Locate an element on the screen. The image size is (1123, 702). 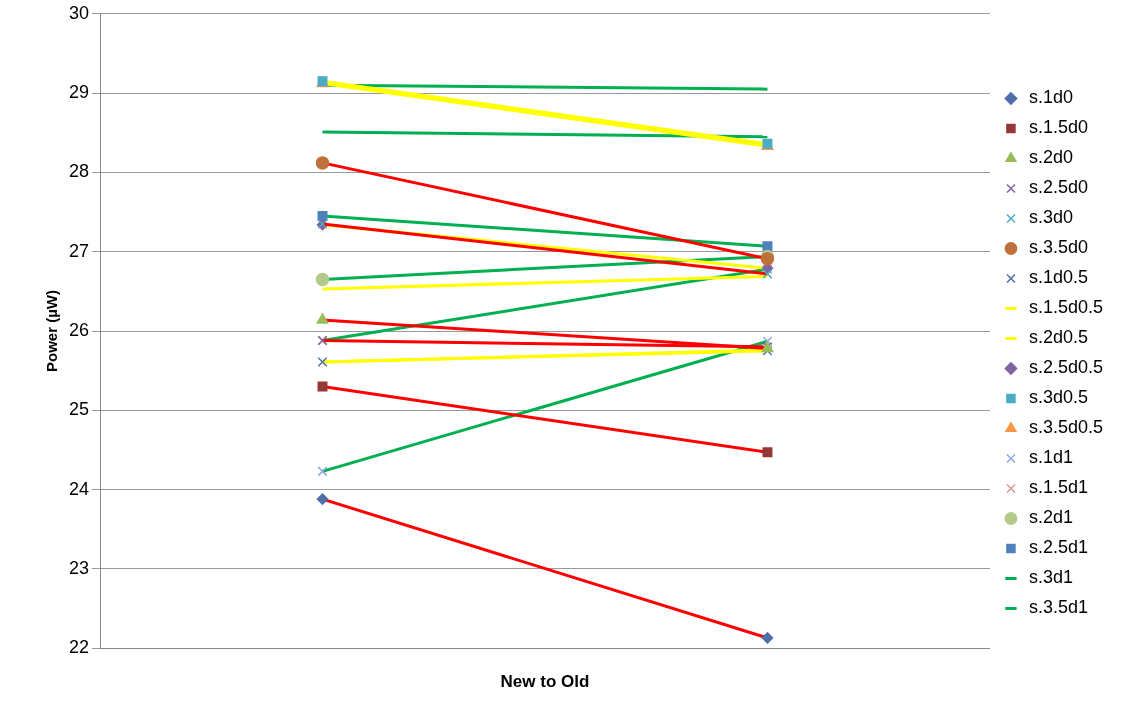
y-tick-label: 23 is located at coordinates (79, 567).